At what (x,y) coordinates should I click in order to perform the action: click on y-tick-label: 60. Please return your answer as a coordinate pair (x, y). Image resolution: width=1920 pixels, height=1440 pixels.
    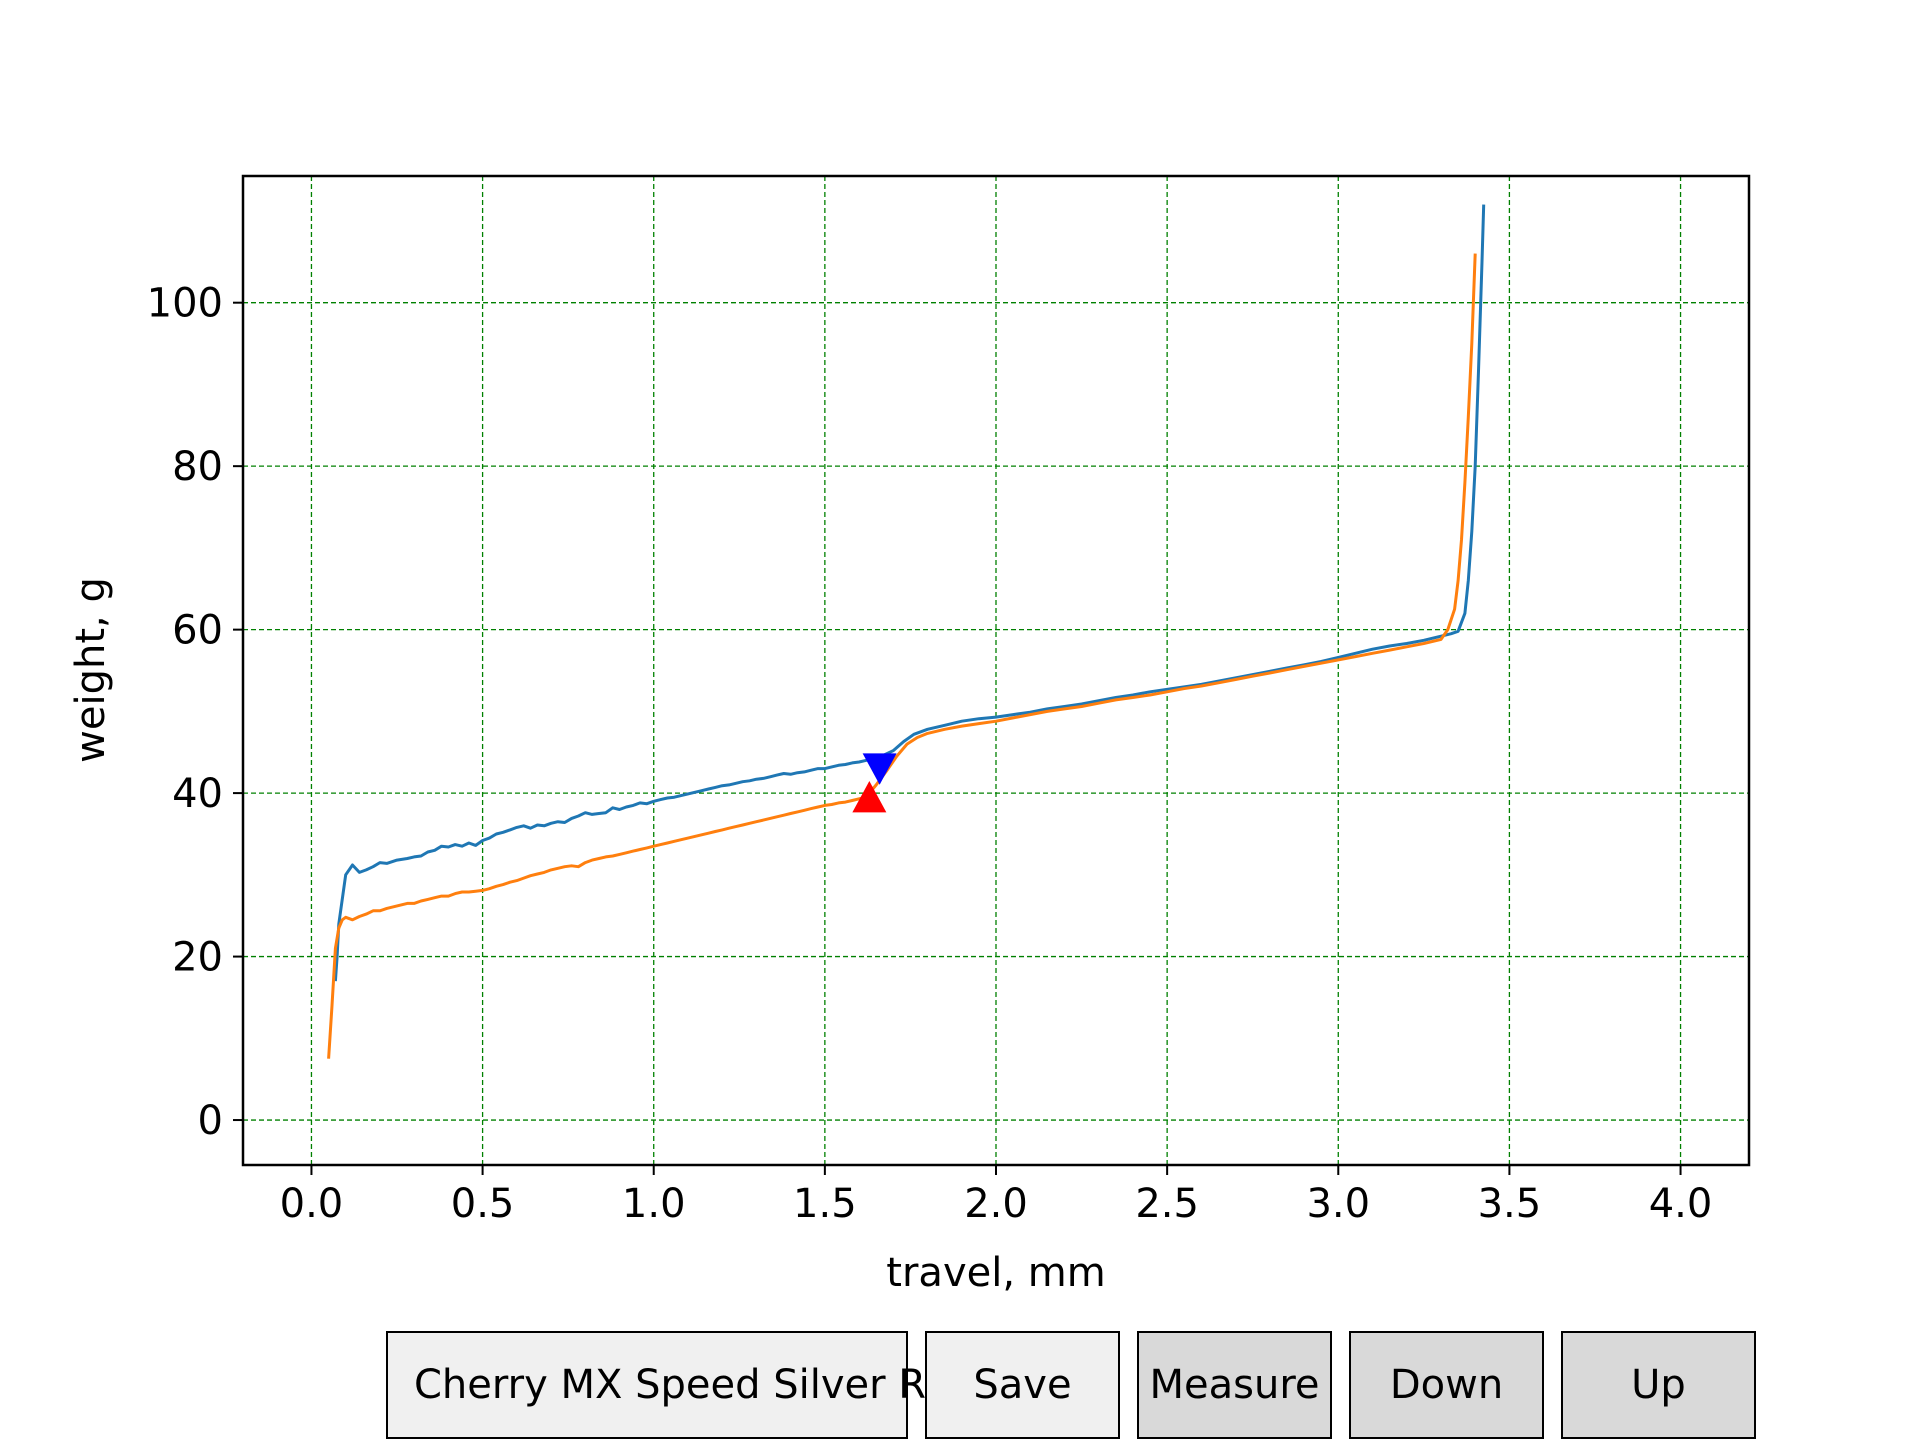
    Looking at the image, I should click on (197, 631).